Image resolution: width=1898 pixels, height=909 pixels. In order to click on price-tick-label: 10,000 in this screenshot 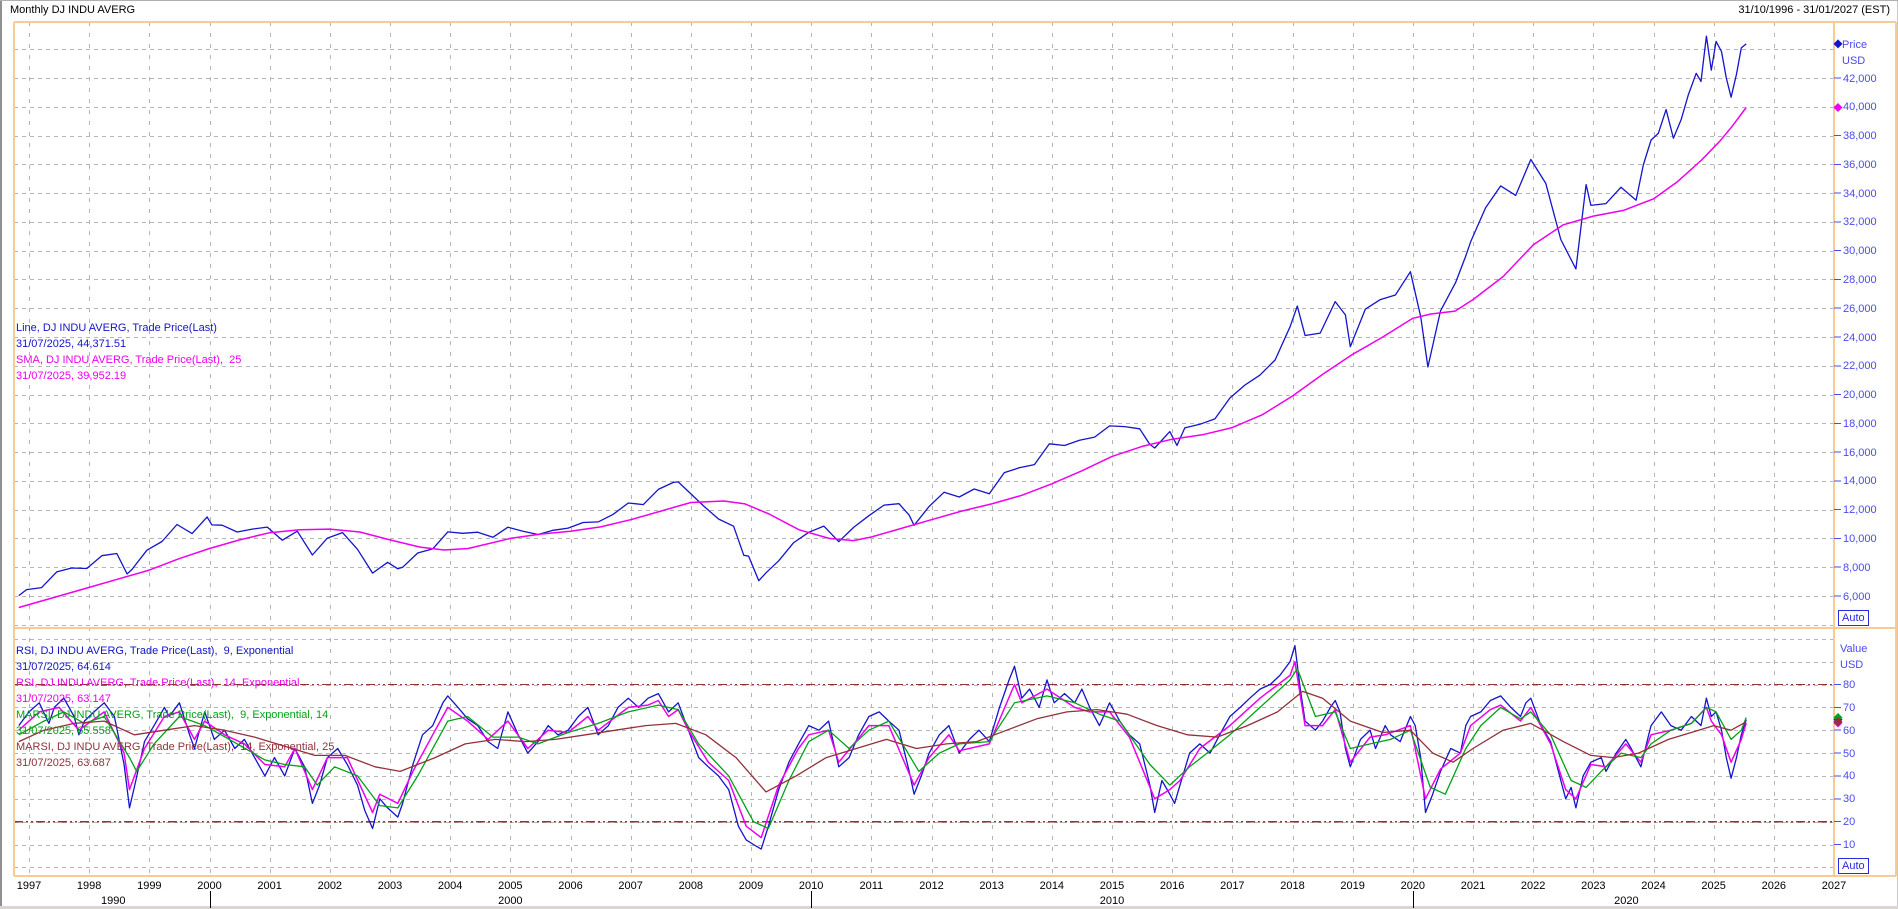, I will do `click(1860, 538)`.